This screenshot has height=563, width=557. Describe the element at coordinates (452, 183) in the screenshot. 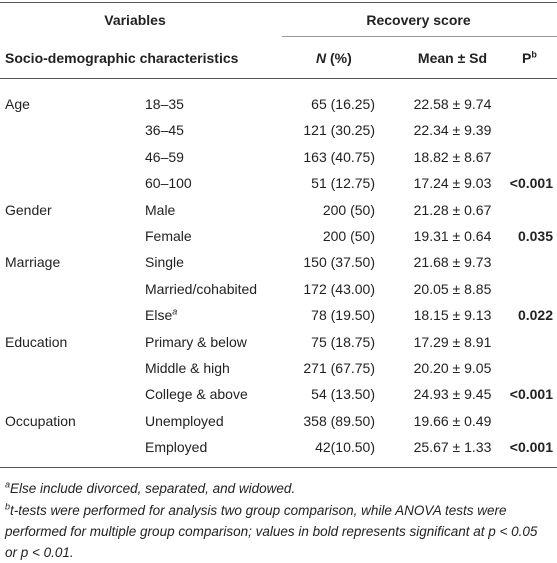

I see `mean-cell: 17.24 ± 9.03` at that location.